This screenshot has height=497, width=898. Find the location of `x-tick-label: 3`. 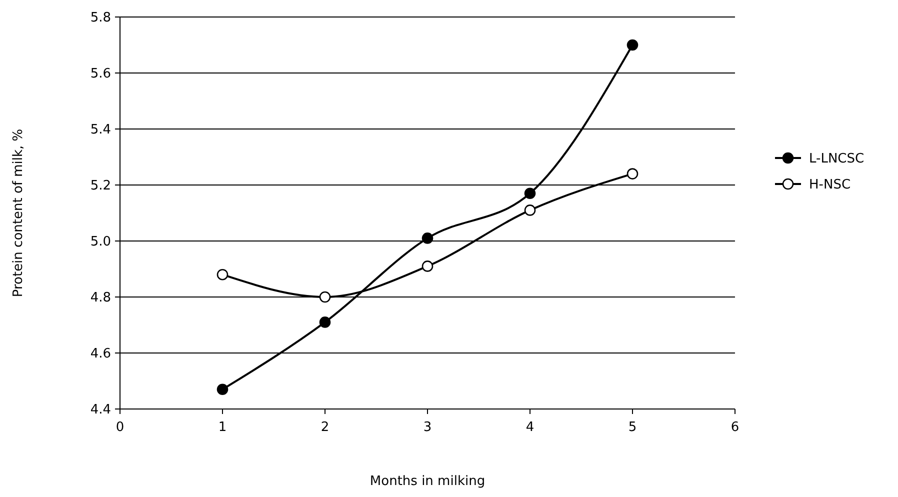

x-tick-label: 3 is located at coordinates (427, 427).